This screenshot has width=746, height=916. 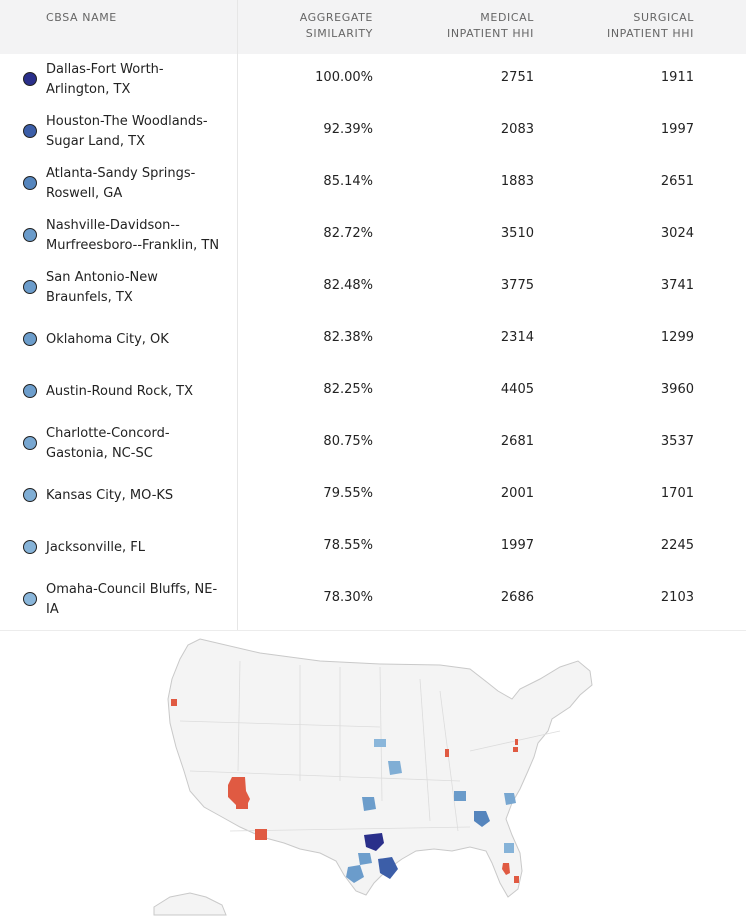 What do you see at coordinates (431, 811) in the screenshot?
I see `blue-cbsa-markers` at bounding box center [431, 811].